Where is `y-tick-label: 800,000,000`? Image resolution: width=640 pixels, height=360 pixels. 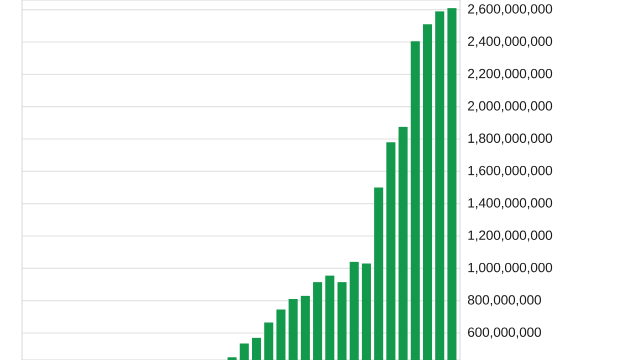
y-tick-label: 800,000,000 is located at coordinates (504, 300).